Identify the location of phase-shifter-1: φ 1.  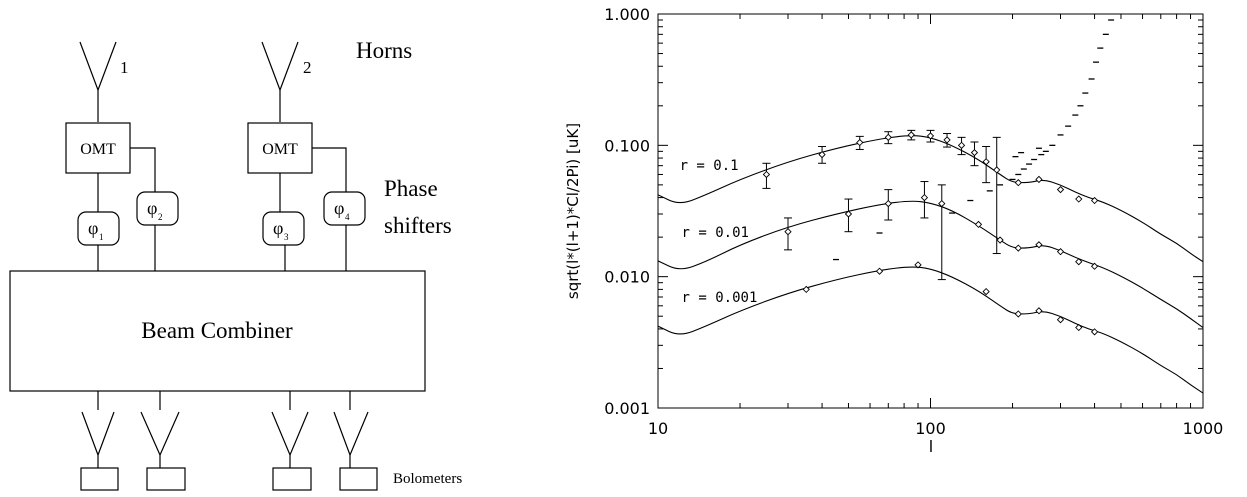
(98, 228).